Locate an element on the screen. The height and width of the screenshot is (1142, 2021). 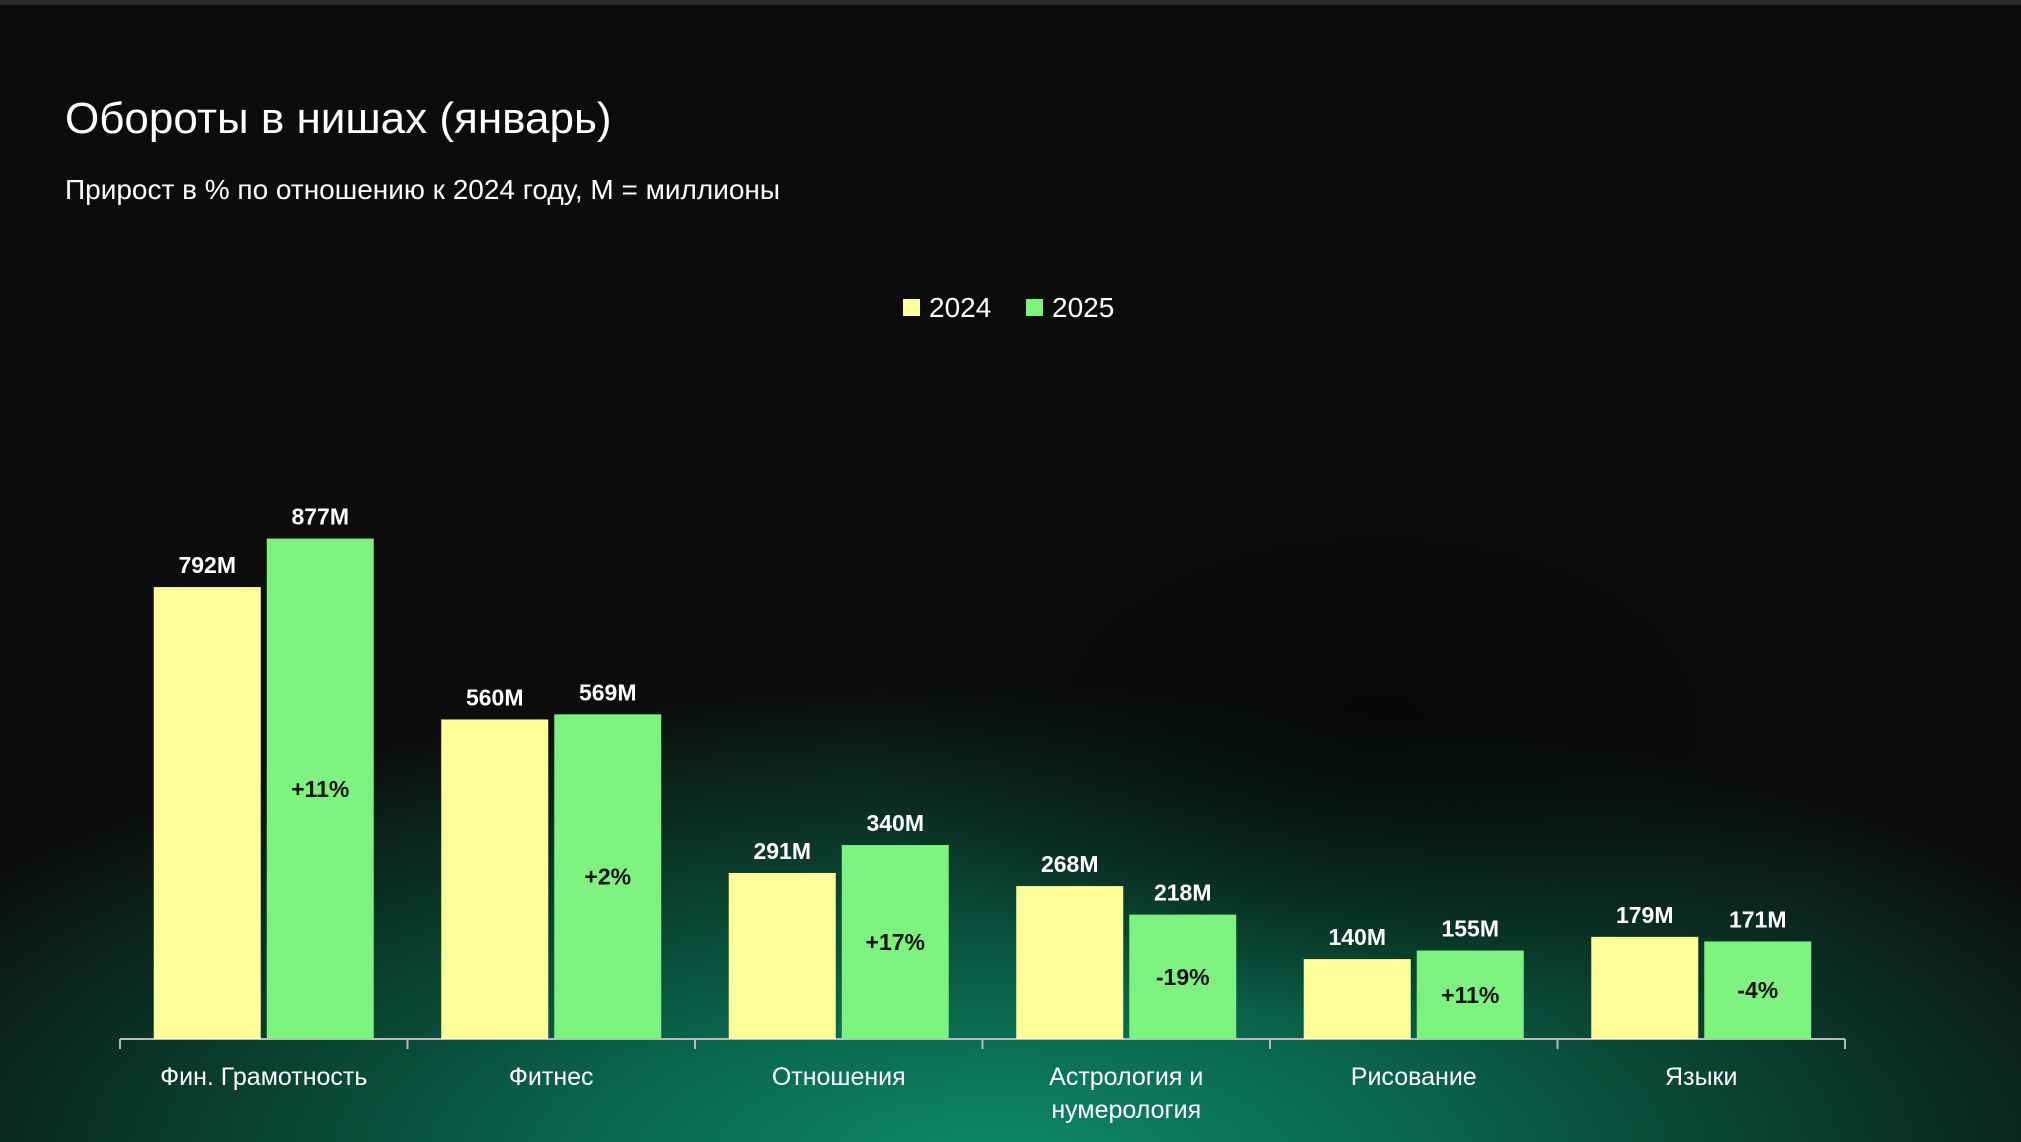
growth-label-1: +2% is located at coordinates (607, 877).